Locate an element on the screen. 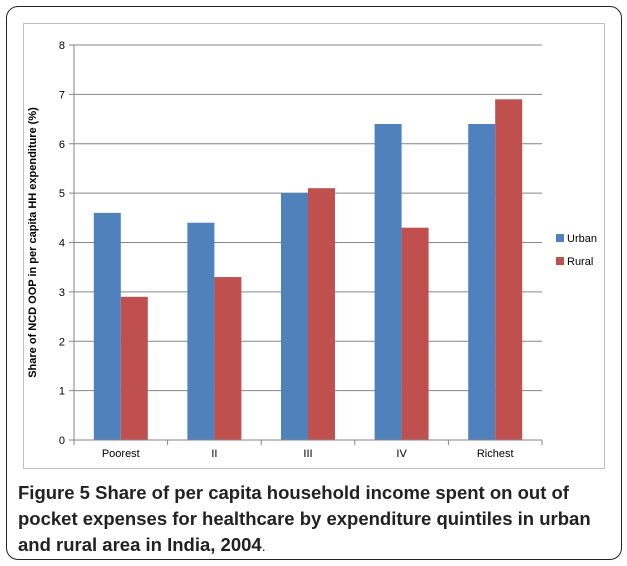  y-tick-label: 3 is located at coordinates (62, 293).